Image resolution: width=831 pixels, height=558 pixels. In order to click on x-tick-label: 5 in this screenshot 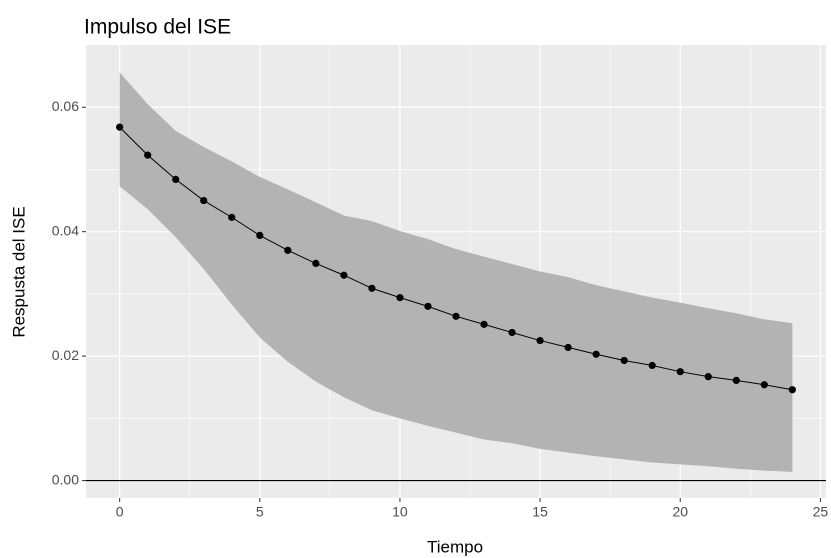, I will do `click(260, 512)`.